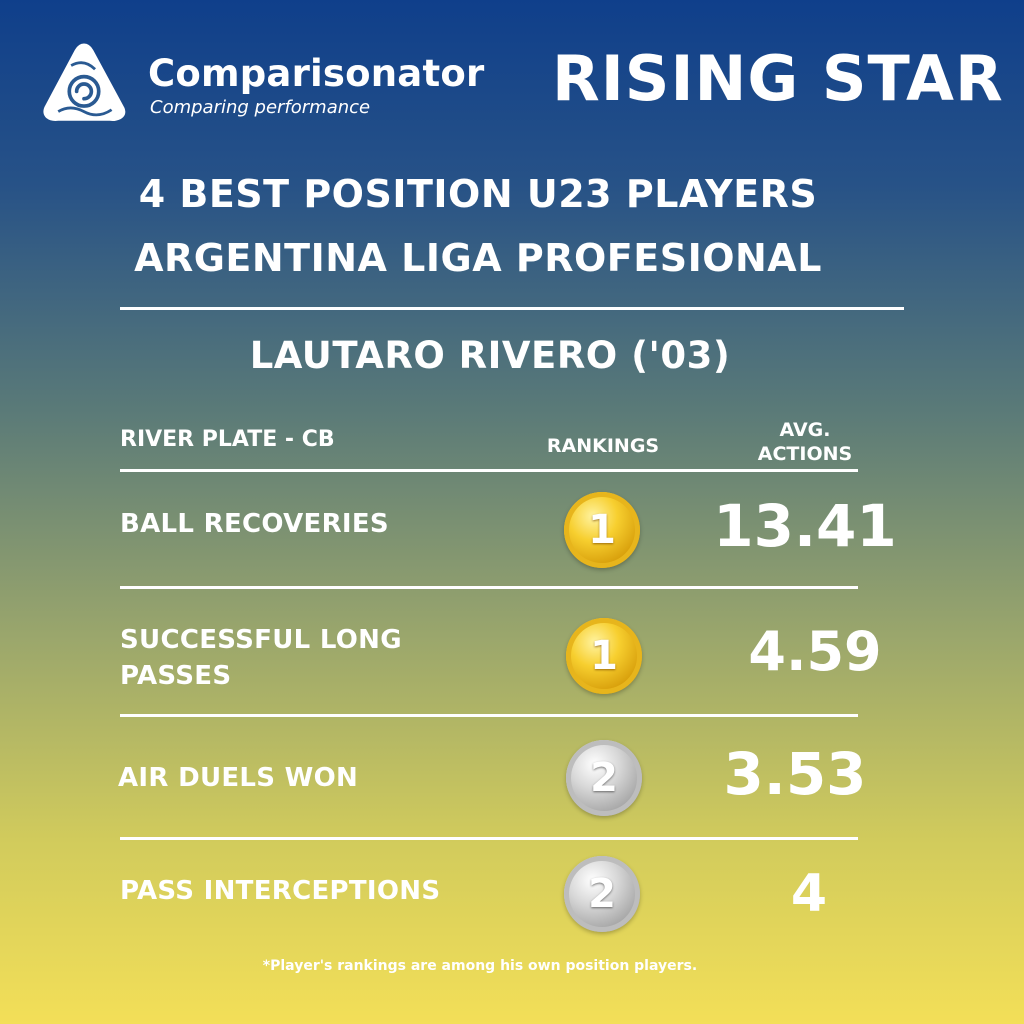 The width and height of the screenshot is (1024, 1024). I want to click on badge-title: RISING STAR, so click(778, 78).